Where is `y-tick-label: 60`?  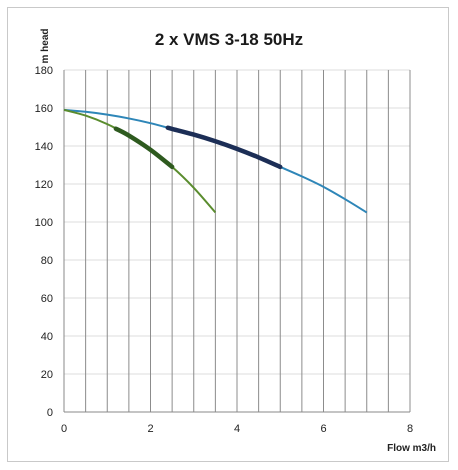
y-tick-label: 60 is located at coordinates (47, 299).